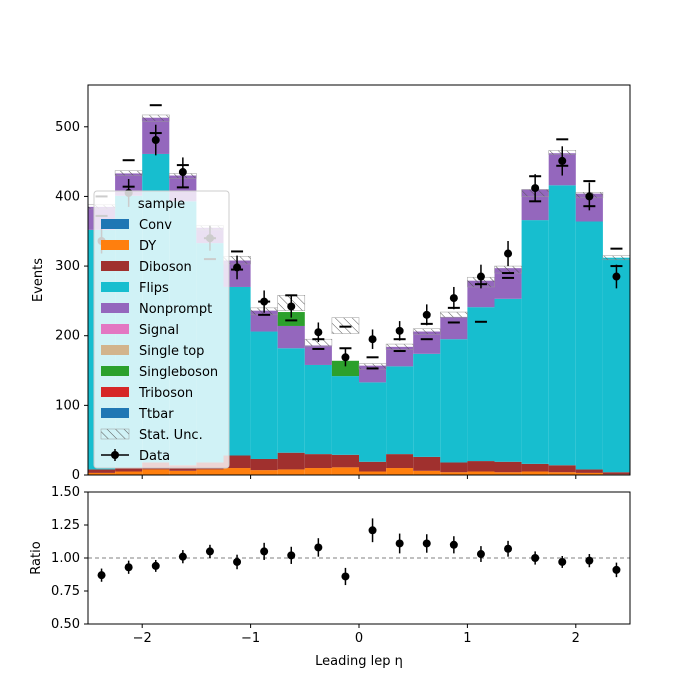 The image size is (700, 700). I want to click on ratio-y-tick-label: 0.50, so click(65, 624).